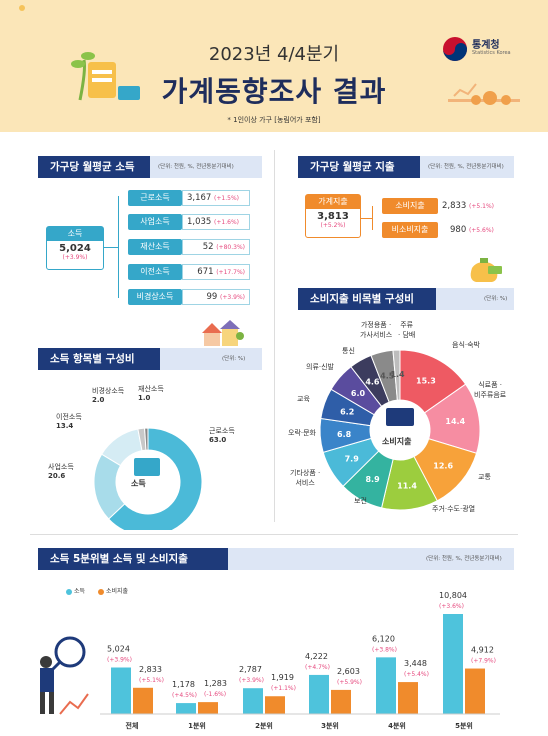 The height and width of the screenshot is (736, 548). Describe the element at coordinates (443, 466) in the screenshot. I see `consumption-donut-slice-value-2: 12.6` at that location.